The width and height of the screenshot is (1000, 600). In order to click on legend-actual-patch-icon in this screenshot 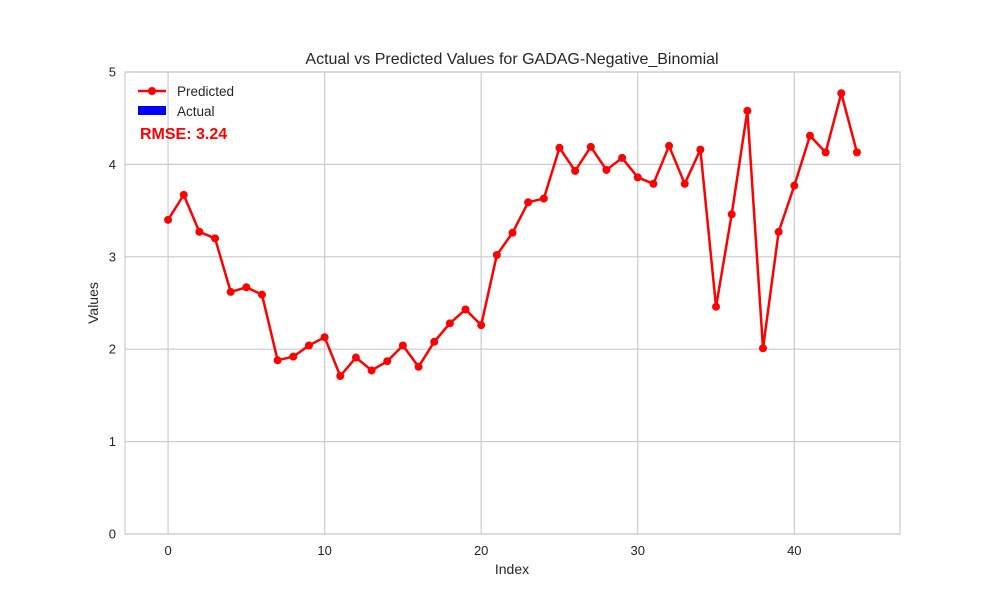, I will do `click(152, 110)`.